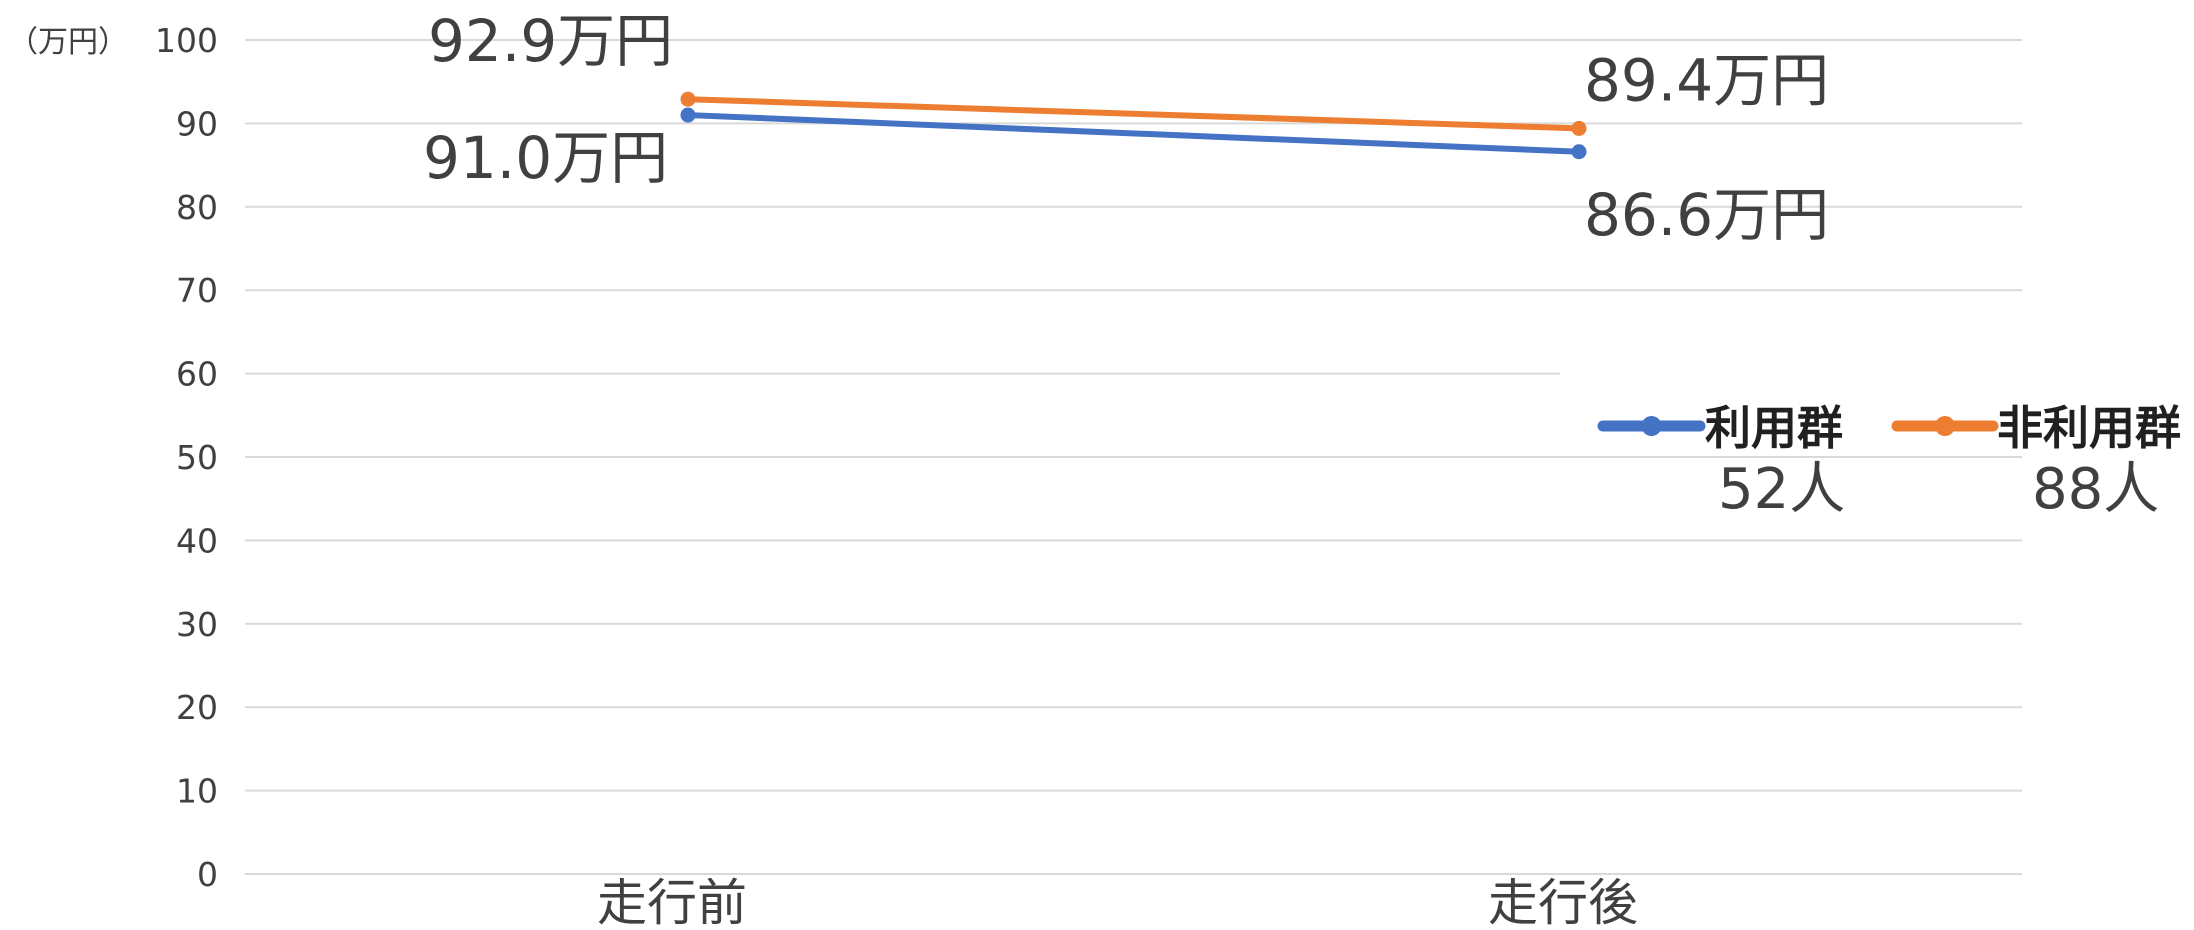 The width and height of the screenshot is (2194, 930). I want to click on y-axis-tick-labels: 0 10 20 30 40 50 60 70 80 90 100, so click(186, 457).